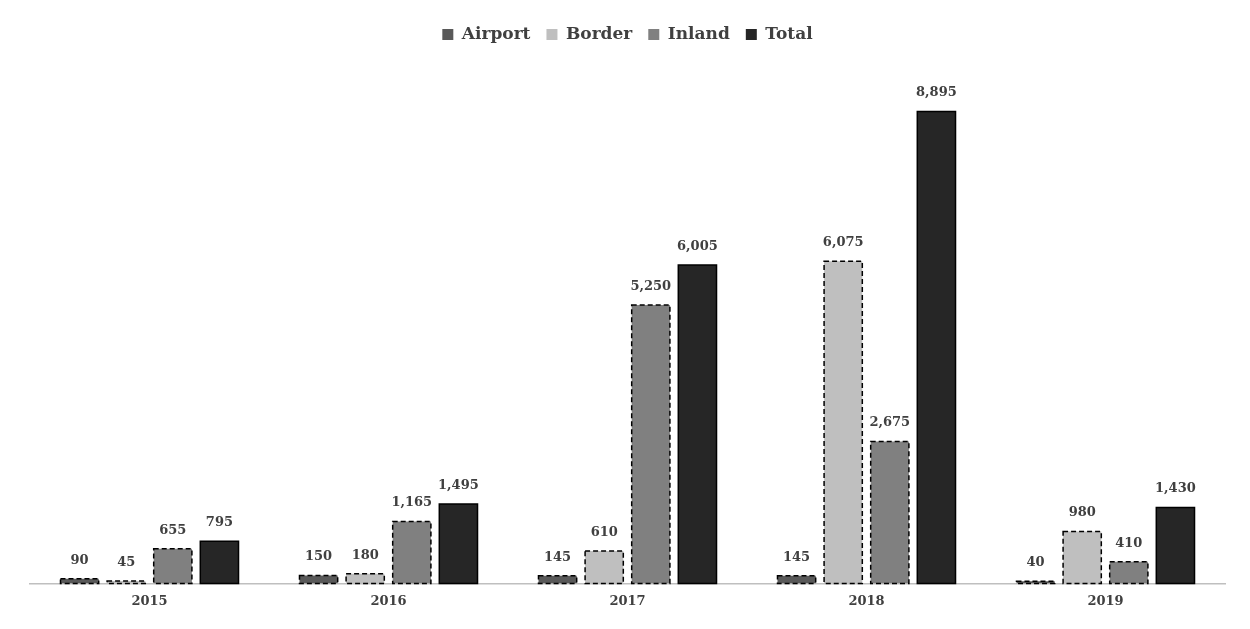 The width and height of the screenshot is (1250, 629). Describe the element at coordinates (604, 531) in the screenshot. I see `data-label: 610` at that location.